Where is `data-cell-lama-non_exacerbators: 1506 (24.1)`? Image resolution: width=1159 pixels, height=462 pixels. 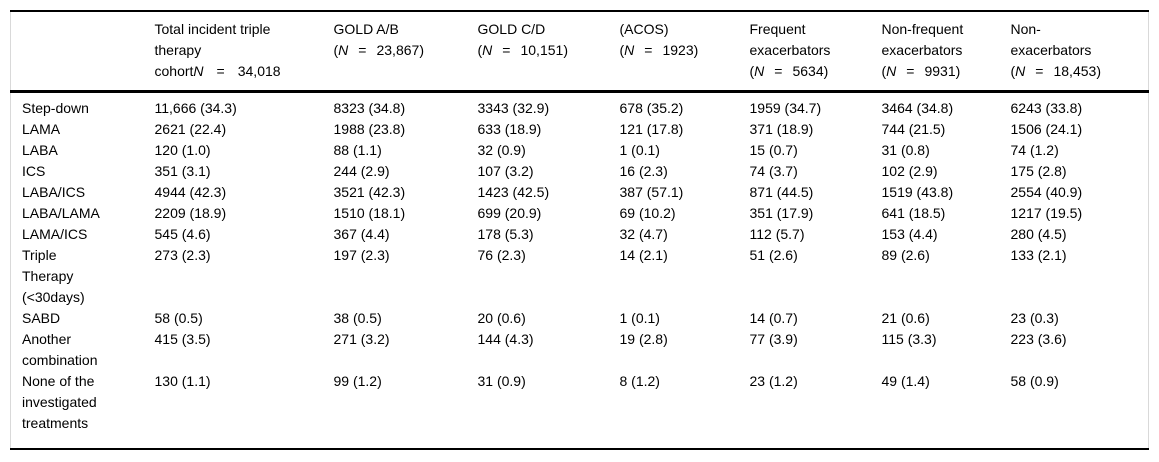 data-cell-lama-non_exacerbators: 1506 (24.1) is located at coordinates (1046, 129).